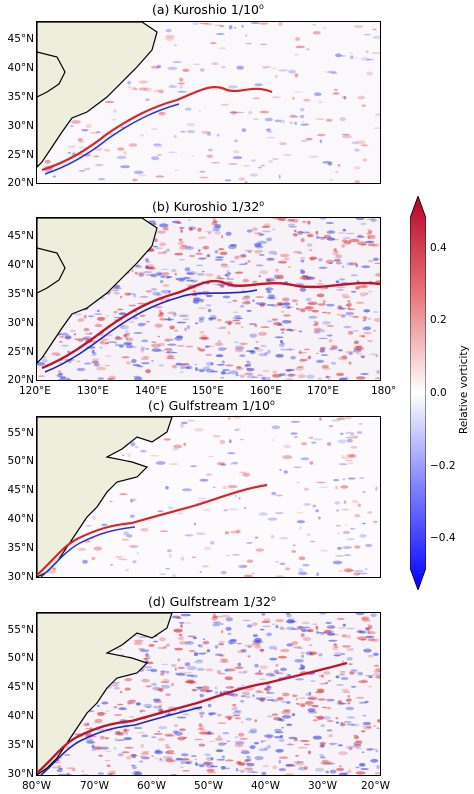 The image size is (474, 794). What do you see at coordinates (208, 10) in the screenshot?
I see `panel-a-title: (a) Kuroshio 1/10o` at bounding box center [208, 10].